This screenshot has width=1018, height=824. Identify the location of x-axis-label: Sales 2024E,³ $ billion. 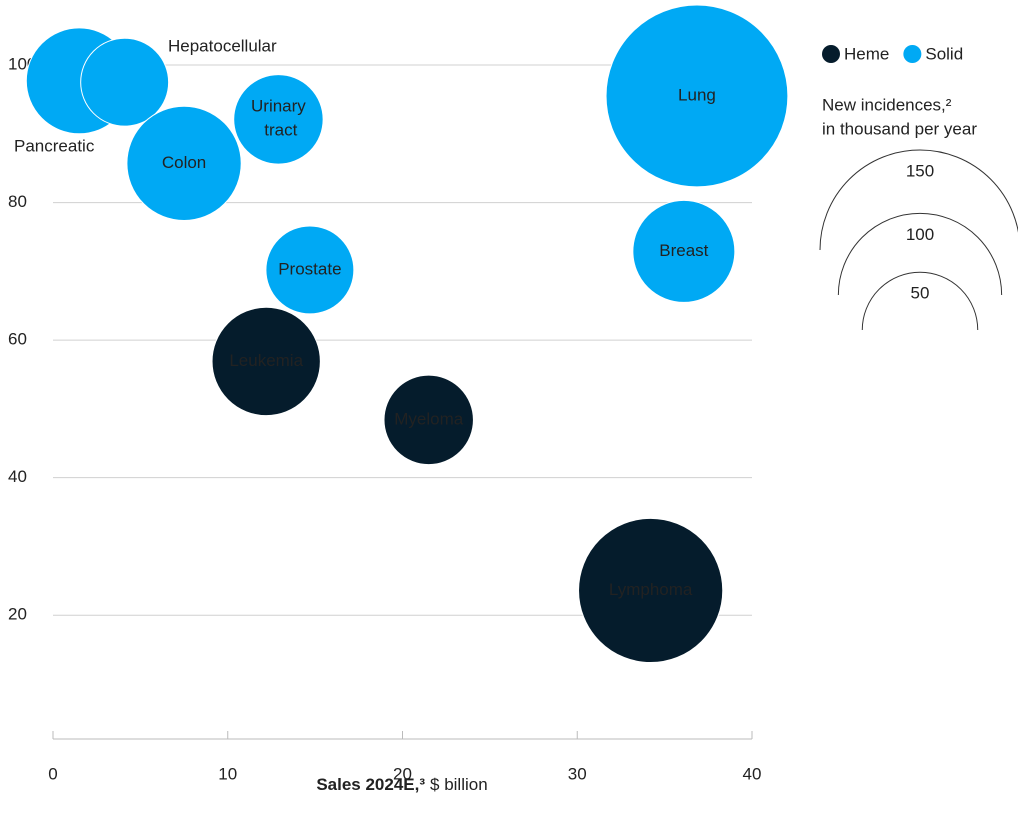
(401, 784).